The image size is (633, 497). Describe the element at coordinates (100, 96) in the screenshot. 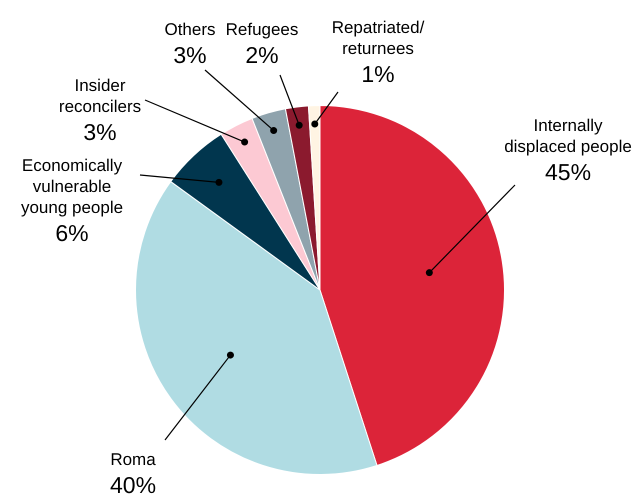

I see `slice-label: Insider reconcilers` at that location.